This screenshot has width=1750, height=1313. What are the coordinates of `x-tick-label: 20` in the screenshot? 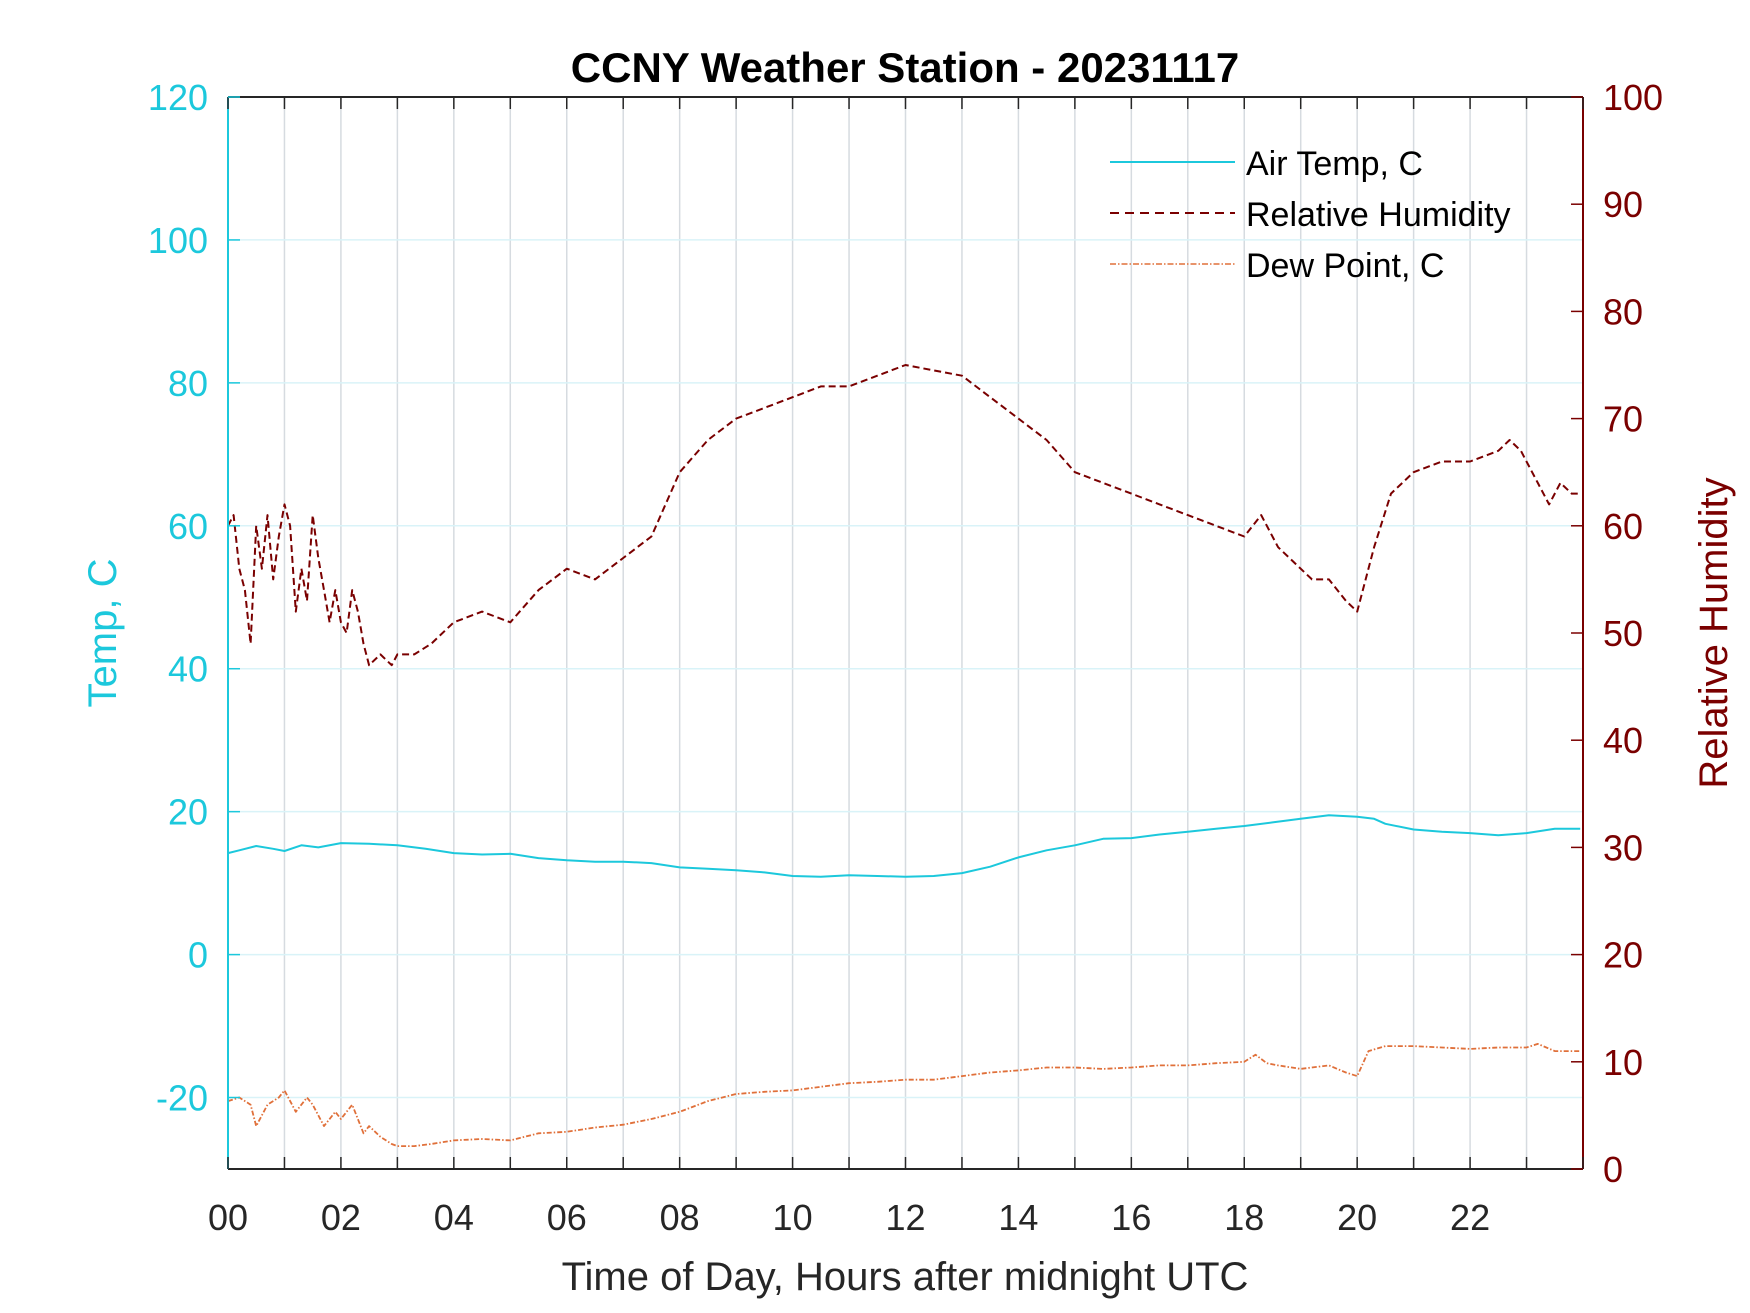 It's located at (1357, 1217).